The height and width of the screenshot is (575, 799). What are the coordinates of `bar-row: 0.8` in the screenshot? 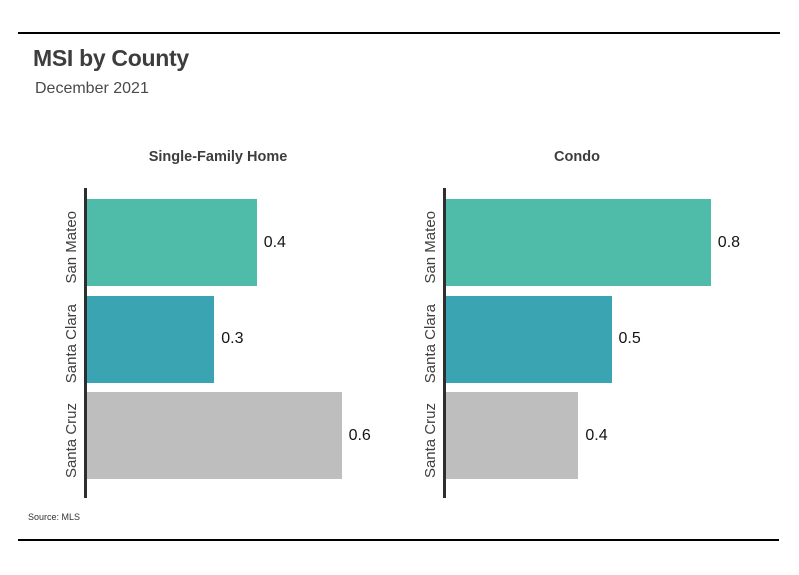 It's located at (611, 247).